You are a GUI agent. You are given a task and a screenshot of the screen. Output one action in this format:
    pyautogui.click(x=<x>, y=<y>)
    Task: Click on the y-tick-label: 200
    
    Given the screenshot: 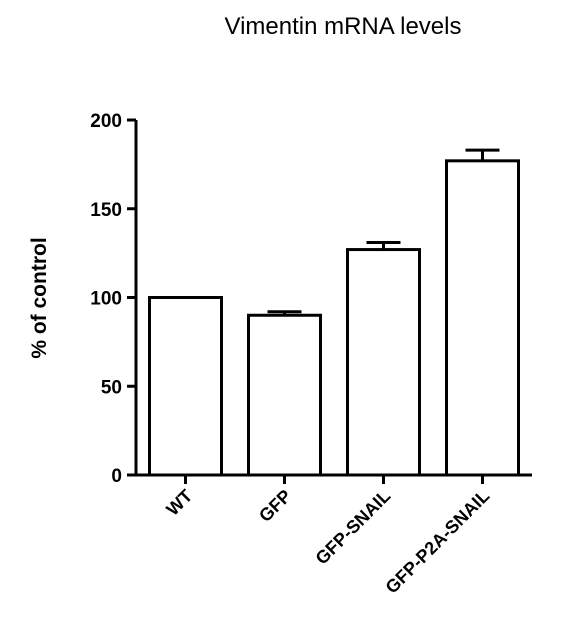 What is the action you would take?
    pyautogui.click(x=106, y=121)
    